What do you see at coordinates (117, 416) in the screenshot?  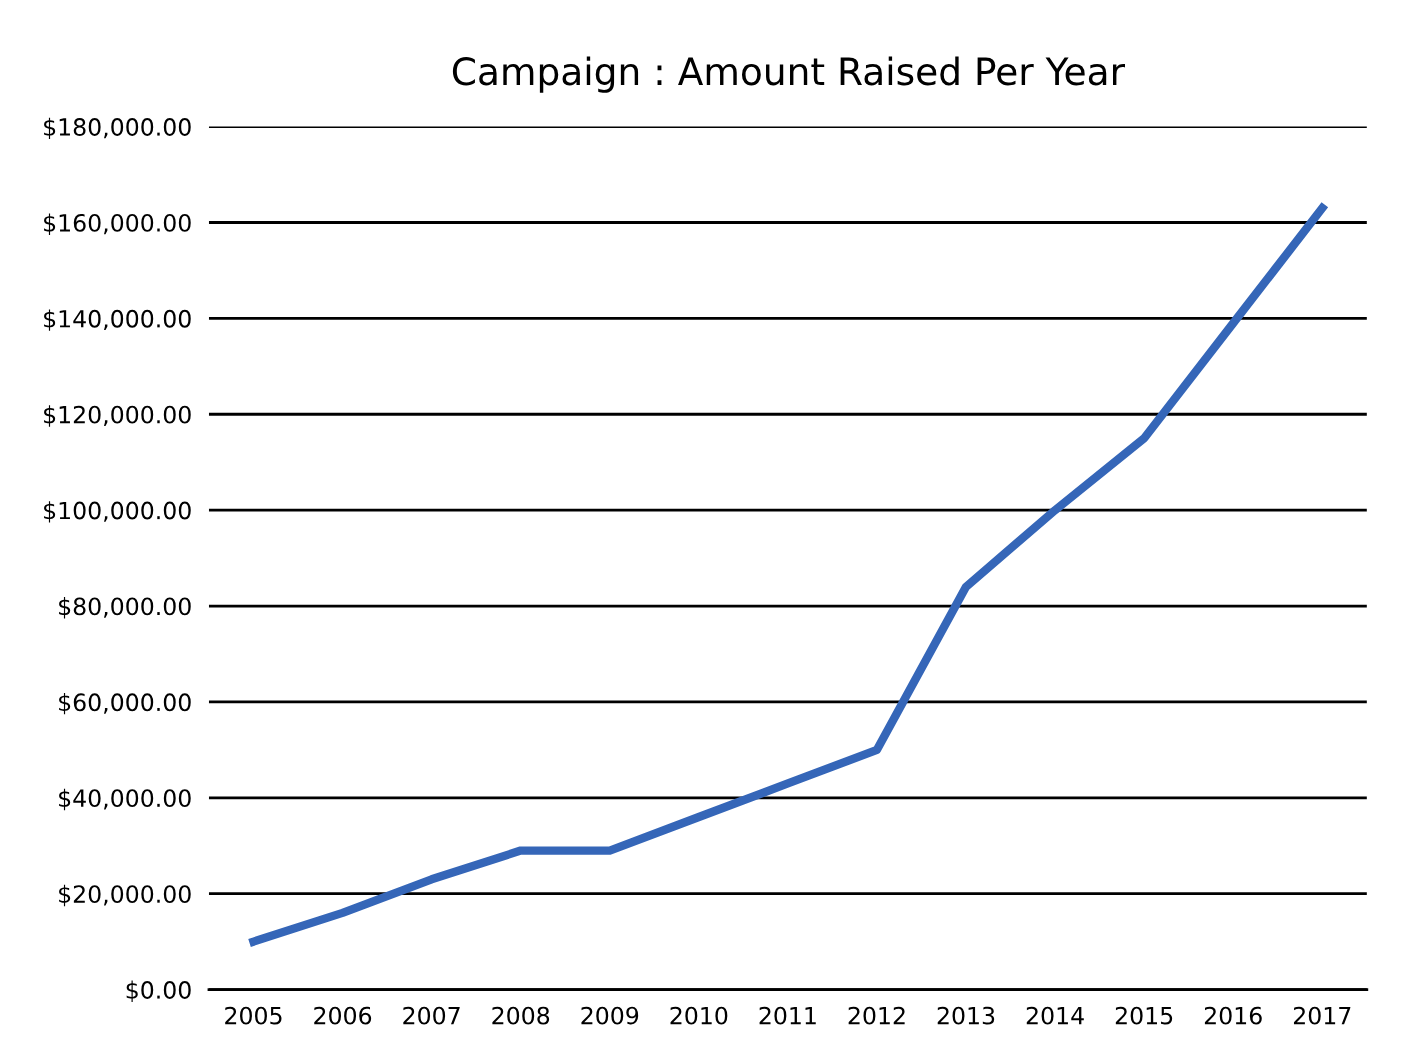 I see `y-tick-label: $120,000.00` at bounding box center [117, 416].